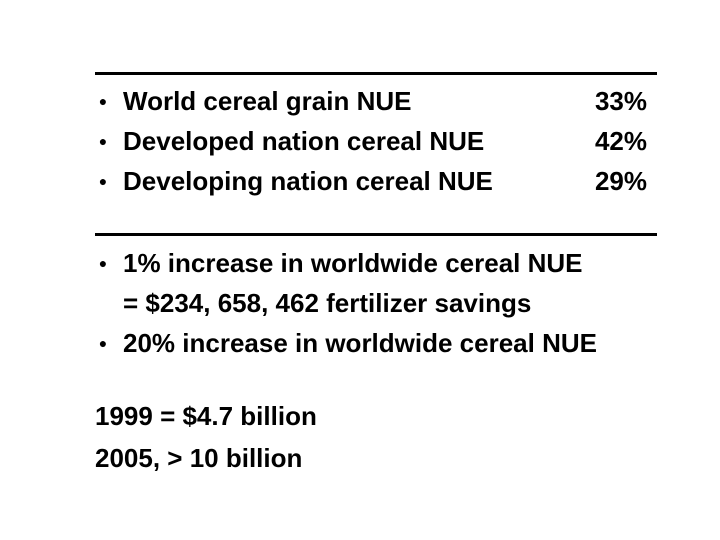  Describe the element at coordinates (620, 101) in the screenshot. I see `nue-row-value: 33%` at that location.